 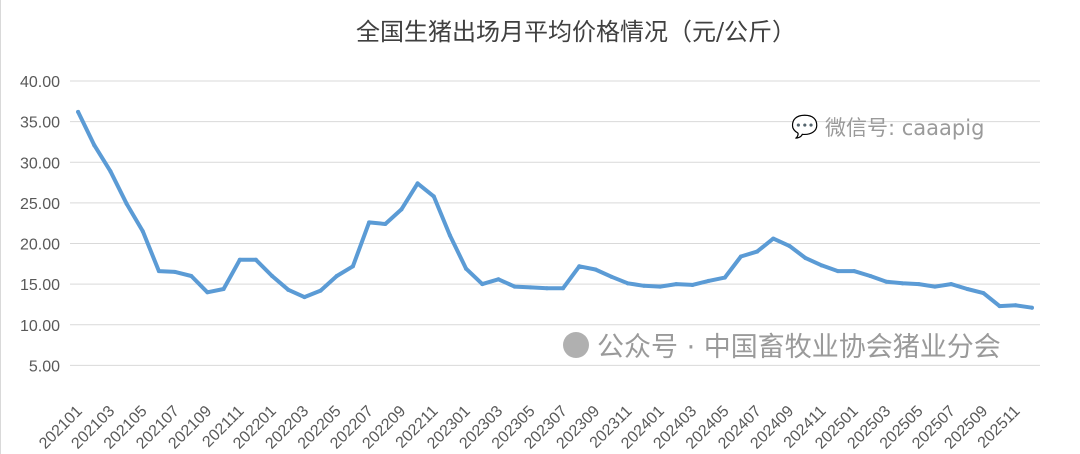 What do you see at coordinates (804, 127) in the screenshot?
I see `wechat-icon: 💬` at bounding box center [804, 127].